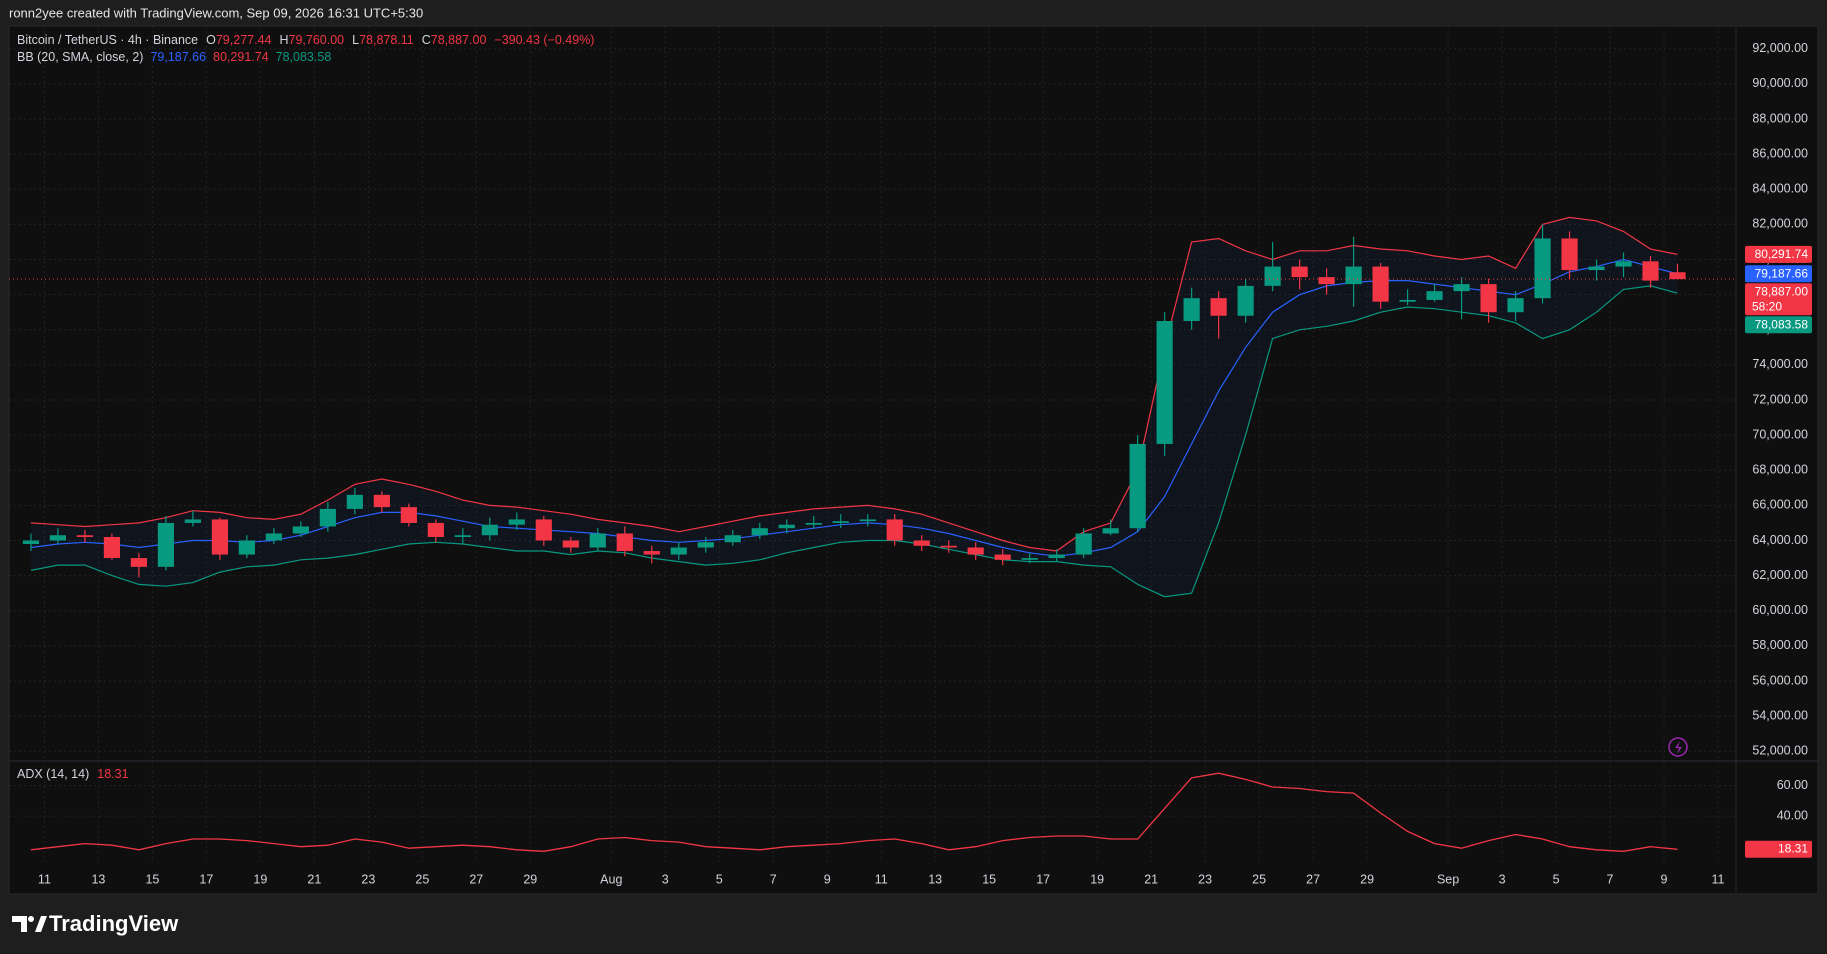 The height and width of the screenshot is (954, 1827). What do you see at coordinates (1780, 399) in the screenshot?
I see `y-tick-label: 72,000.00` at bounding box center [1780, 399].